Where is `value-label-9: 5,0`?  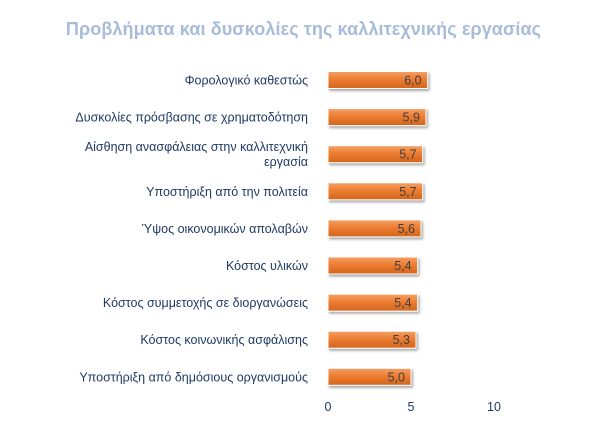
value-label-9: 5,0 is located at coordinates (396, 377).